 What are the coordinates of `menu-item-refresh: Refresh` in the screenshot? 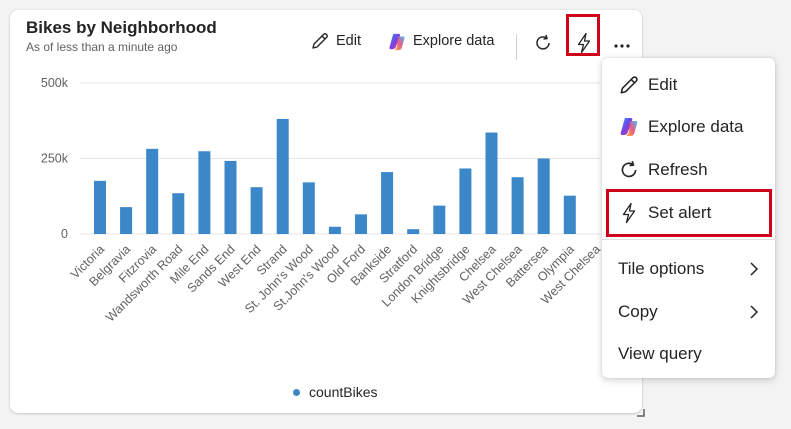 It's located at (688, 170).